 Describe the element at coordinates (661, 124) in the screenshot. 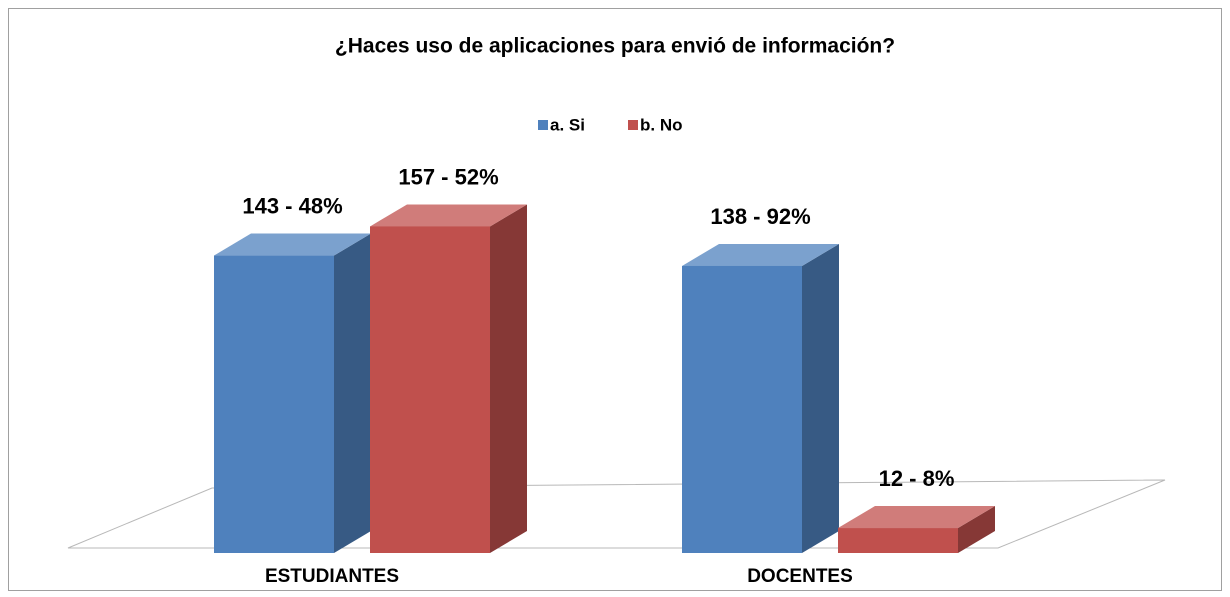

I see `legend-label: b. No` at that location.